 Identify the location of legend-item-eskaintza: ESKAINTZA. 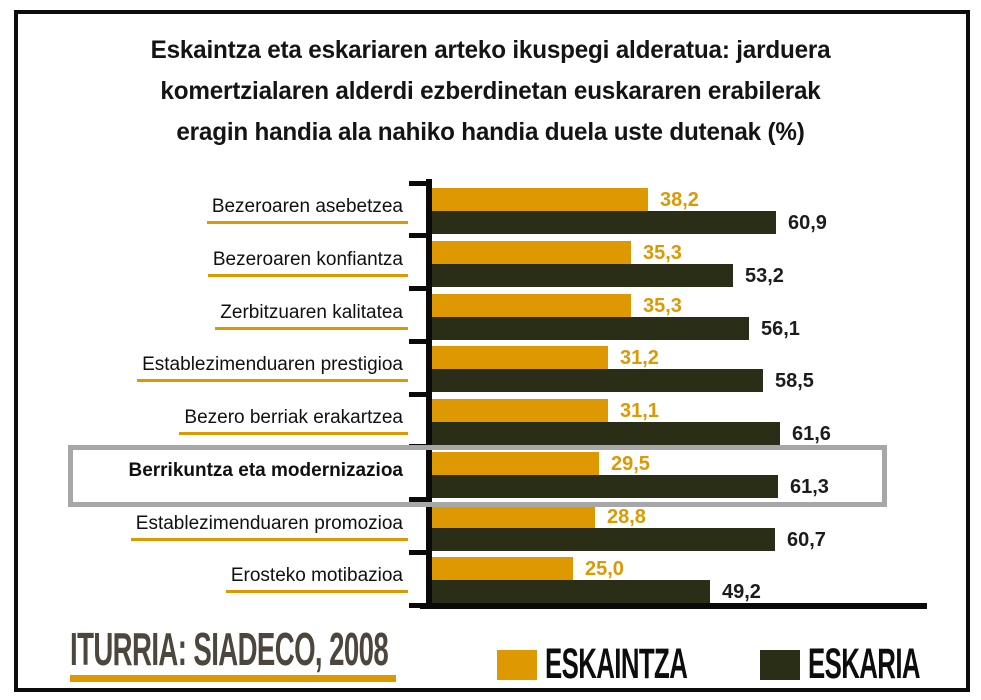
(639, 664).